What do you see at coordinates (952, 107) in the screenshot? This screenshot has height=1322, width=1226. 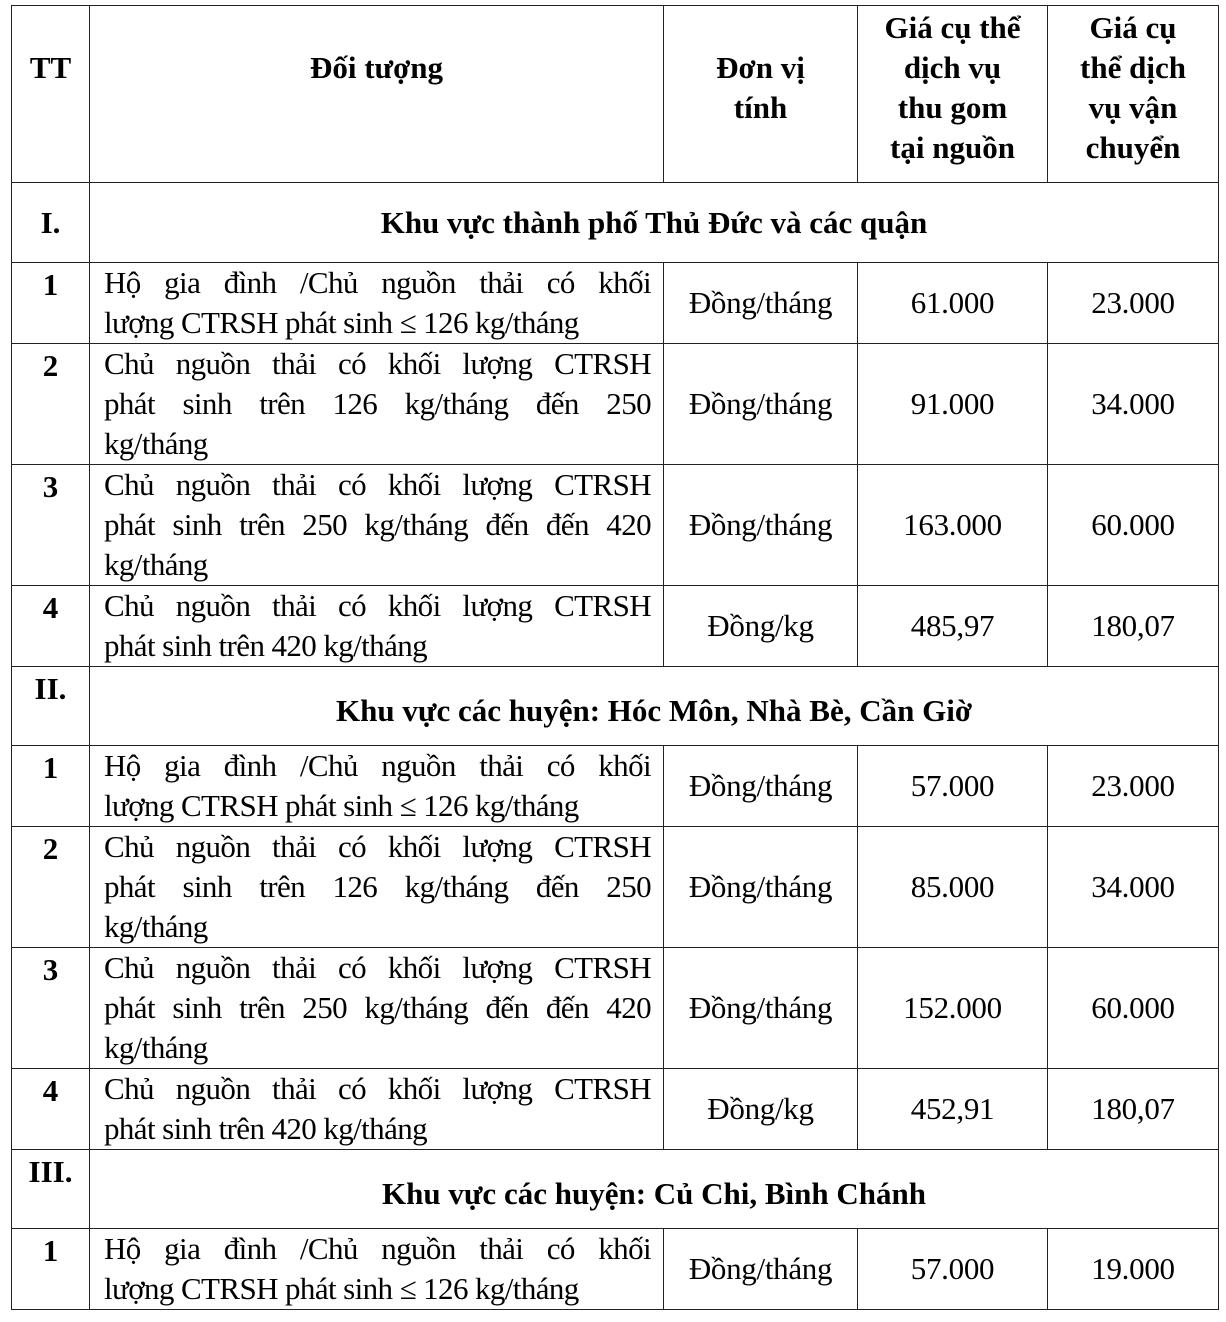 I see `header-line: thu gom` at bounding box center [952, 107].